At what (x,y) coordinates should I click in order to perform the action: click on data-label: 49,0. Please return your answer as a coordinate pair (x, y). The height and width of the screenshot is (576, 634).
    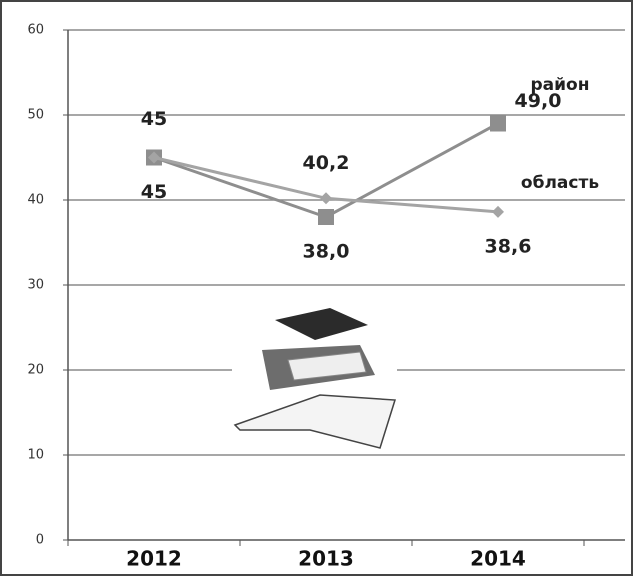
    Looking at the image, I should click on (538, 101).